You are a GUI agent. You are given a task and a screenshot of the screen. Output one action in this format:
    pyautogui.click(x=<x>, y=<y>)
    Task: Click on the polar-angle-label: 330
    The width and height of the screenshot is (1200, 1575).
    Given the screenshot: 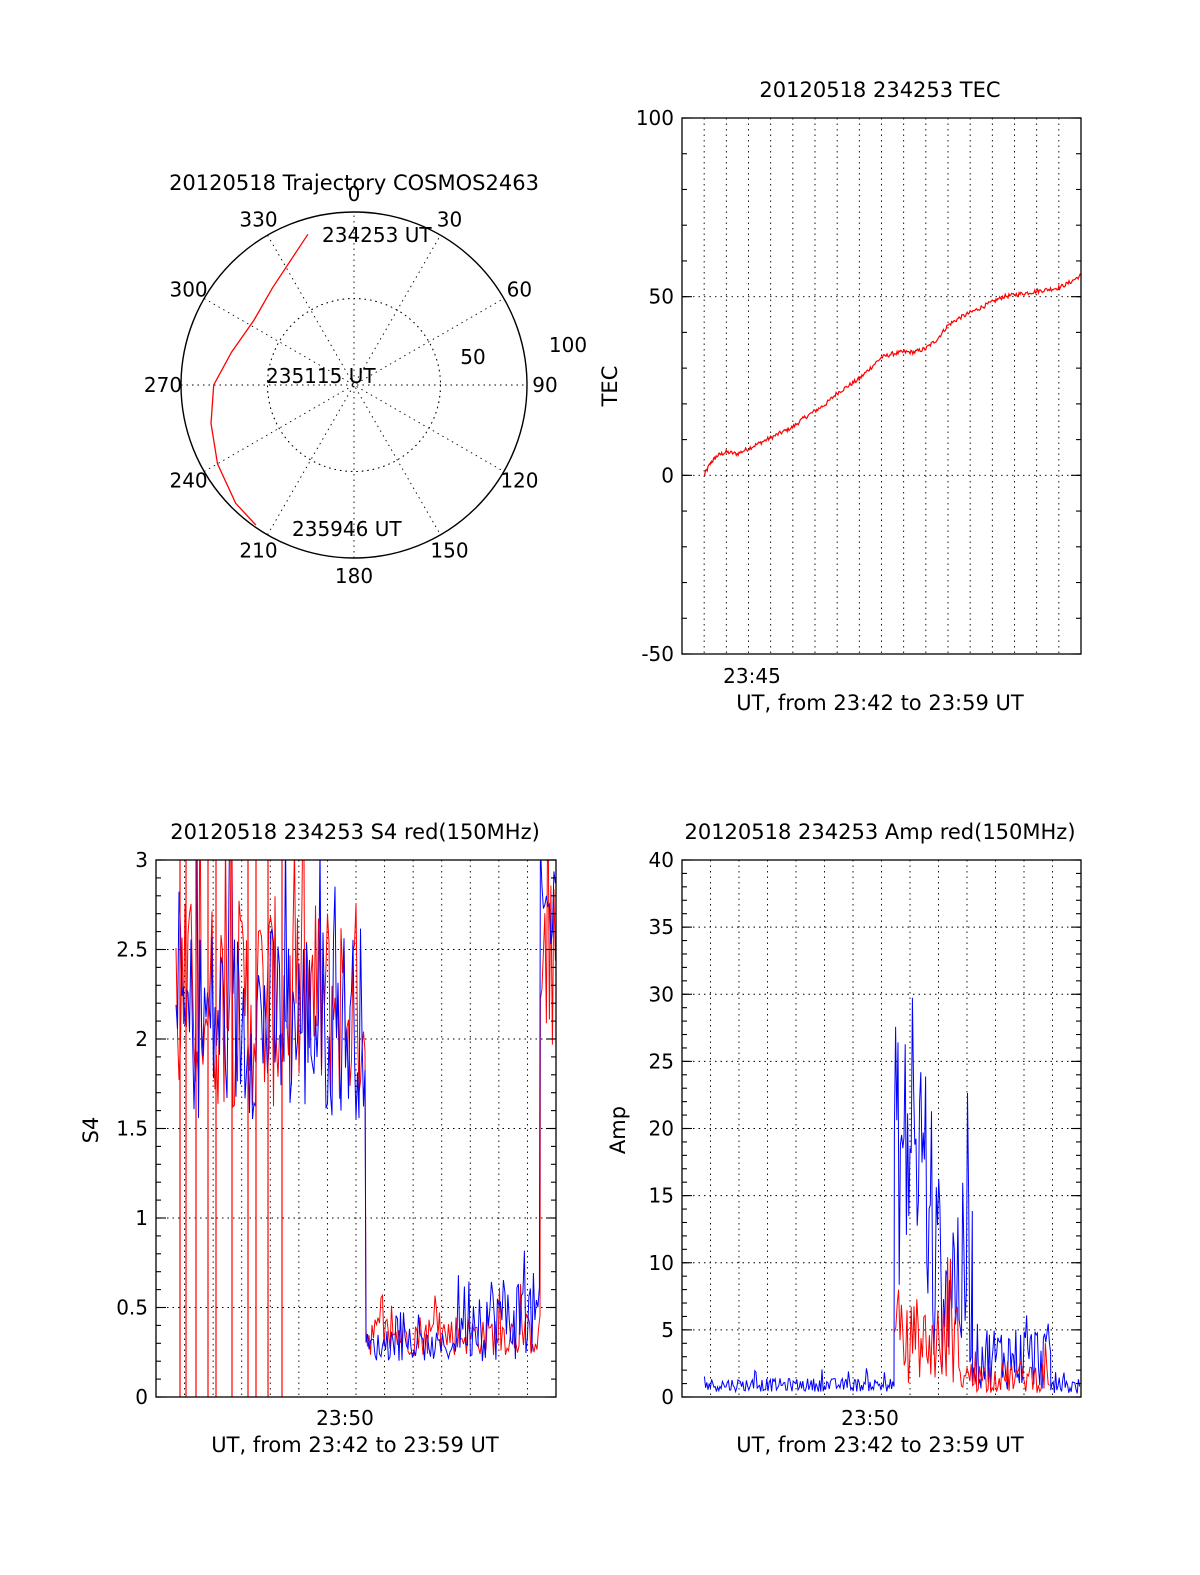 What is the action you would take?
    pyautogui.click(x=258, y=220)
    